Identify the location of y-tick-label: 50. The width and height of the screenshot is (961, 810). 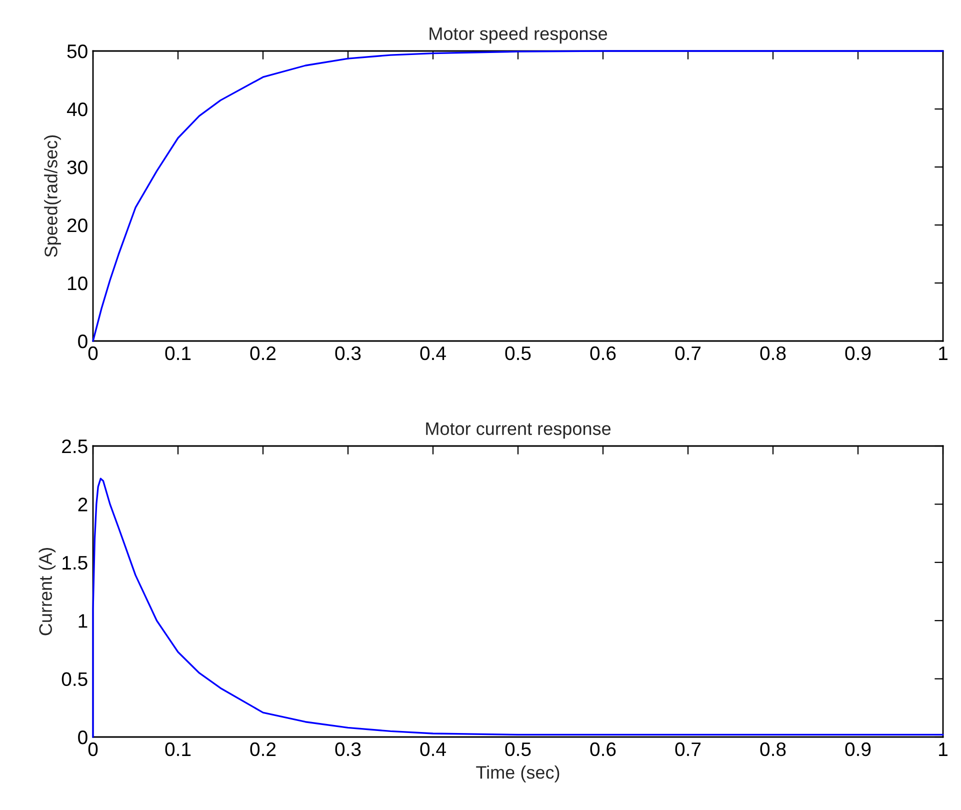
(77, 51).